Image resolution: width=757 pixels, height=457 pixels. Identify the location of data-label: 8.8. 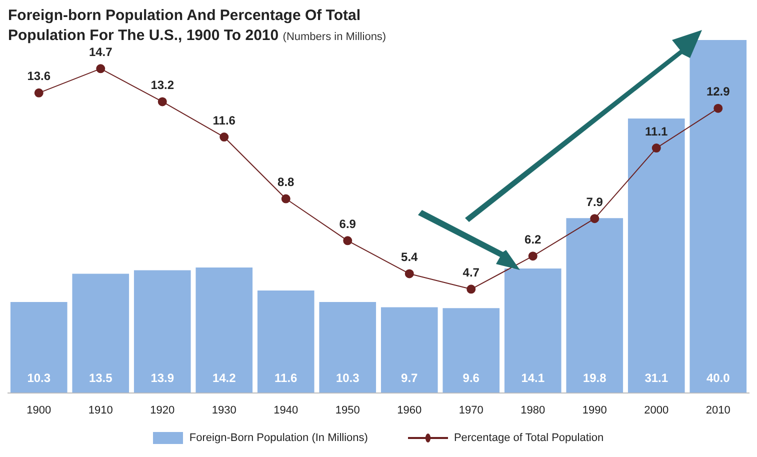
(286, 182).